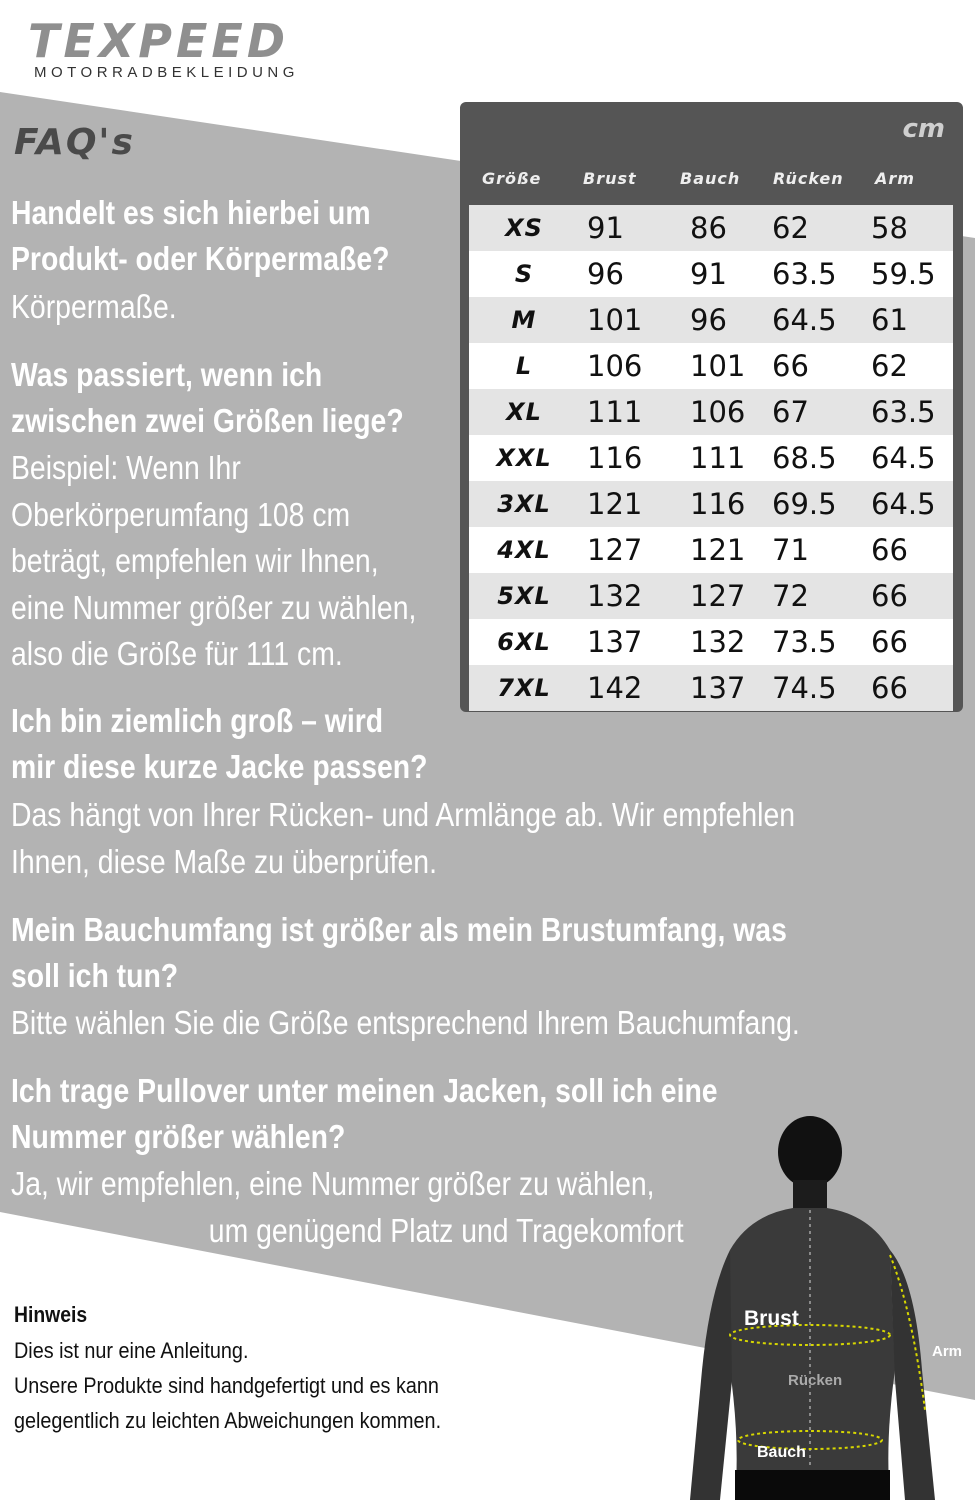 The height and width of the screenshot is (1500, 975). I want to click on cell-brust: 142, so click(615, 688).